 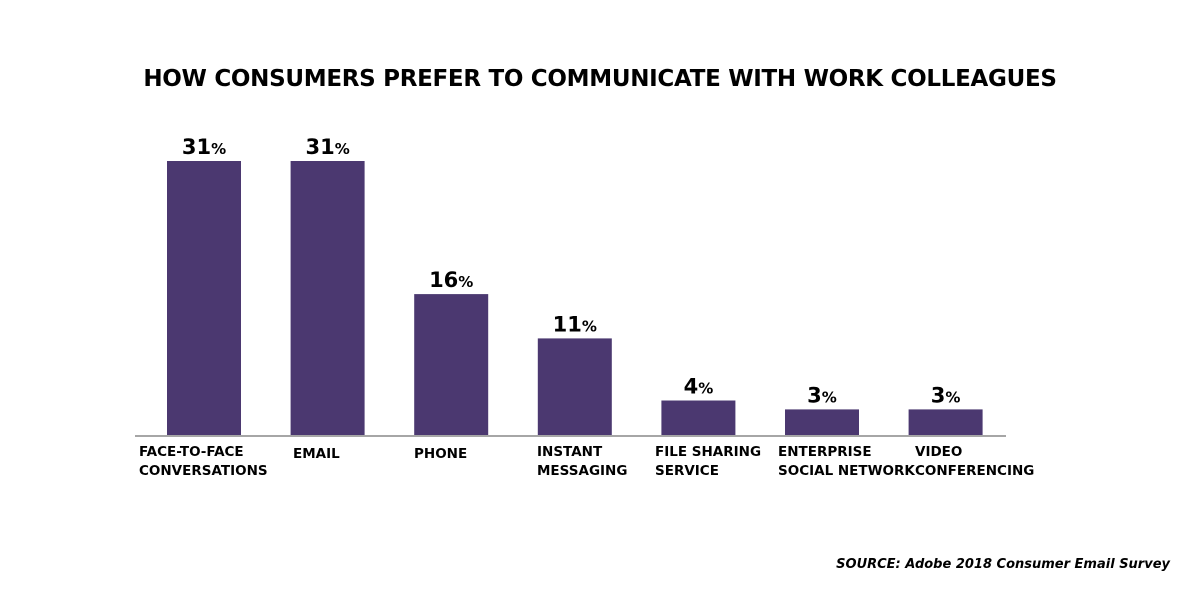 What do you see at coordinates (203, 461) in the screenshot?
I see `category-label: FACE-TO-FACE CONVERSATIONS` at bounding box center [203, 461].